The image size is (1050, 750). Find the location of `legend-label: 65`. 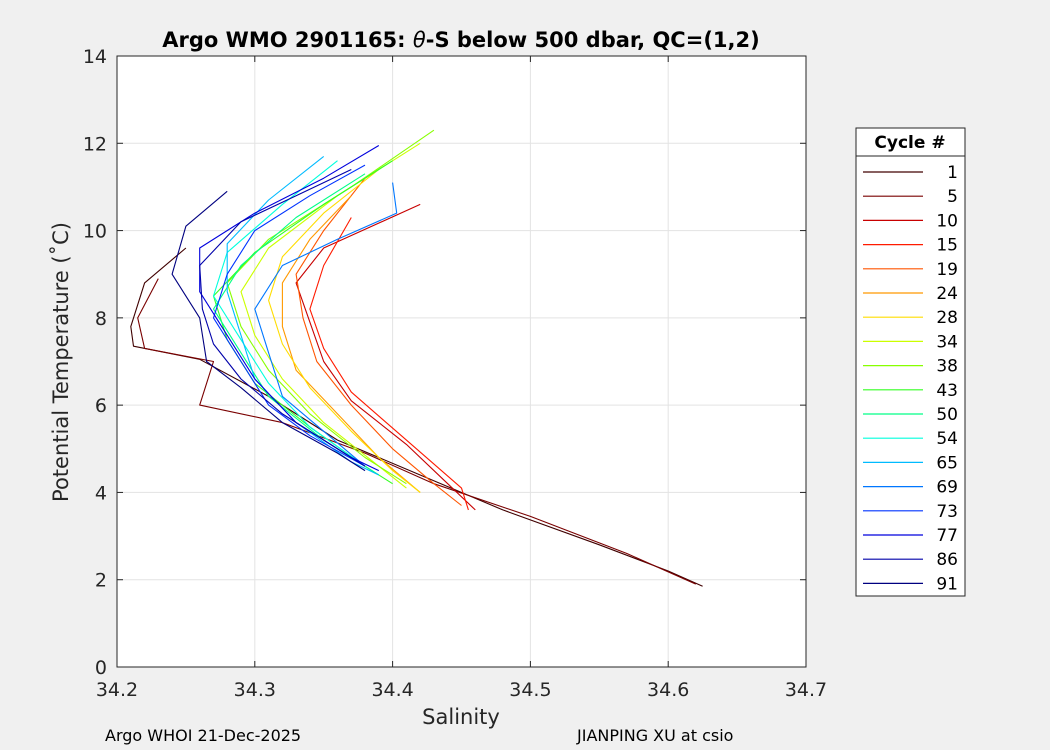

legend-label: 65 is located at coordinates (947, 463).